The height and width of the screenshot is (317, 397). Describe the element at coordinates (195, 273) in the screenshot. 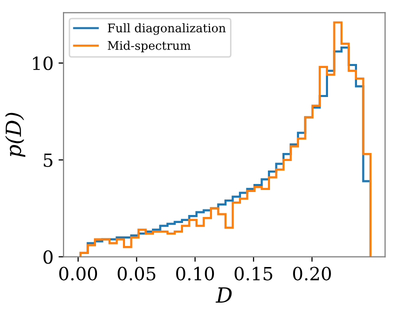

I see `x-tick-label: 0.10` at that location.